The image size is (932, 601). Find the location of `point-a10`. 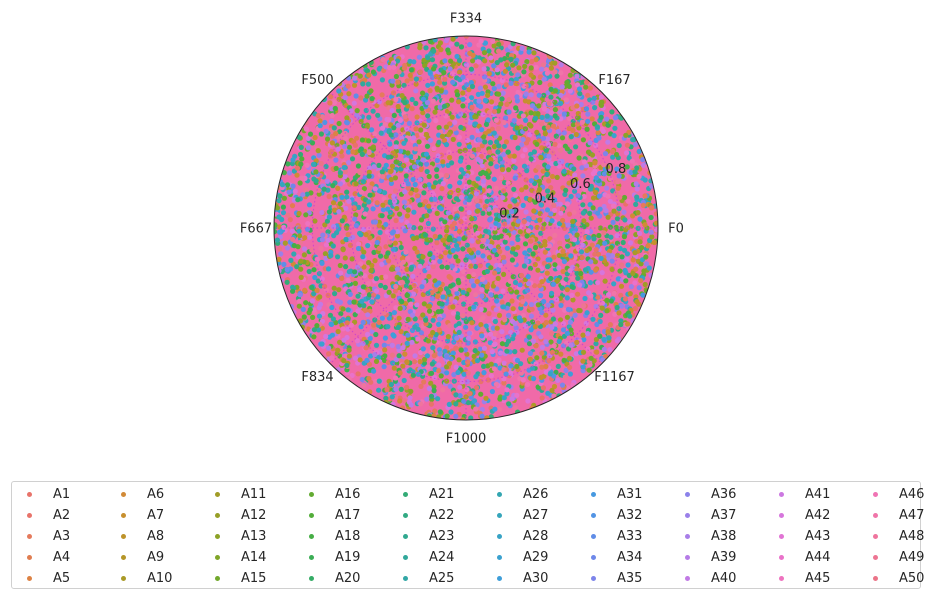

point-a10 is located at coordinates (345, 258).